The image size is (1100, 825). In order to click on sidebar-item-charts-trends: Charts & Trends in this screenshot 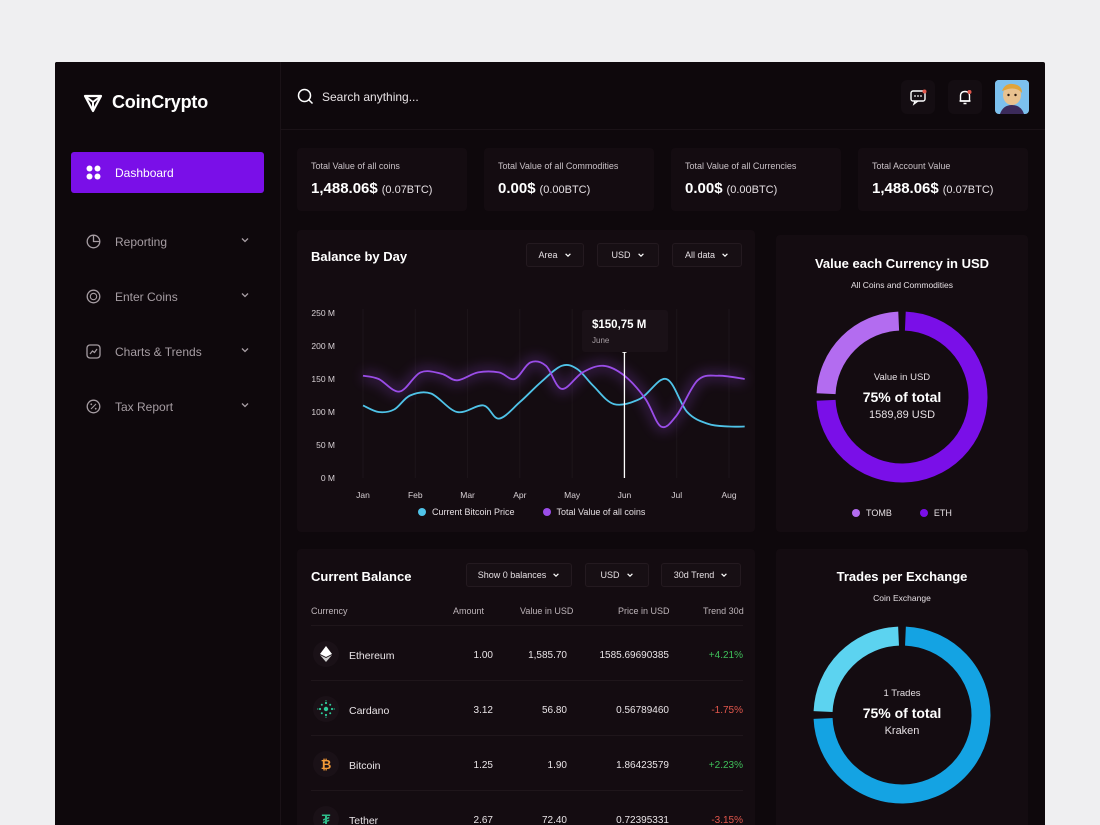, I will do `click(167, 351)`.